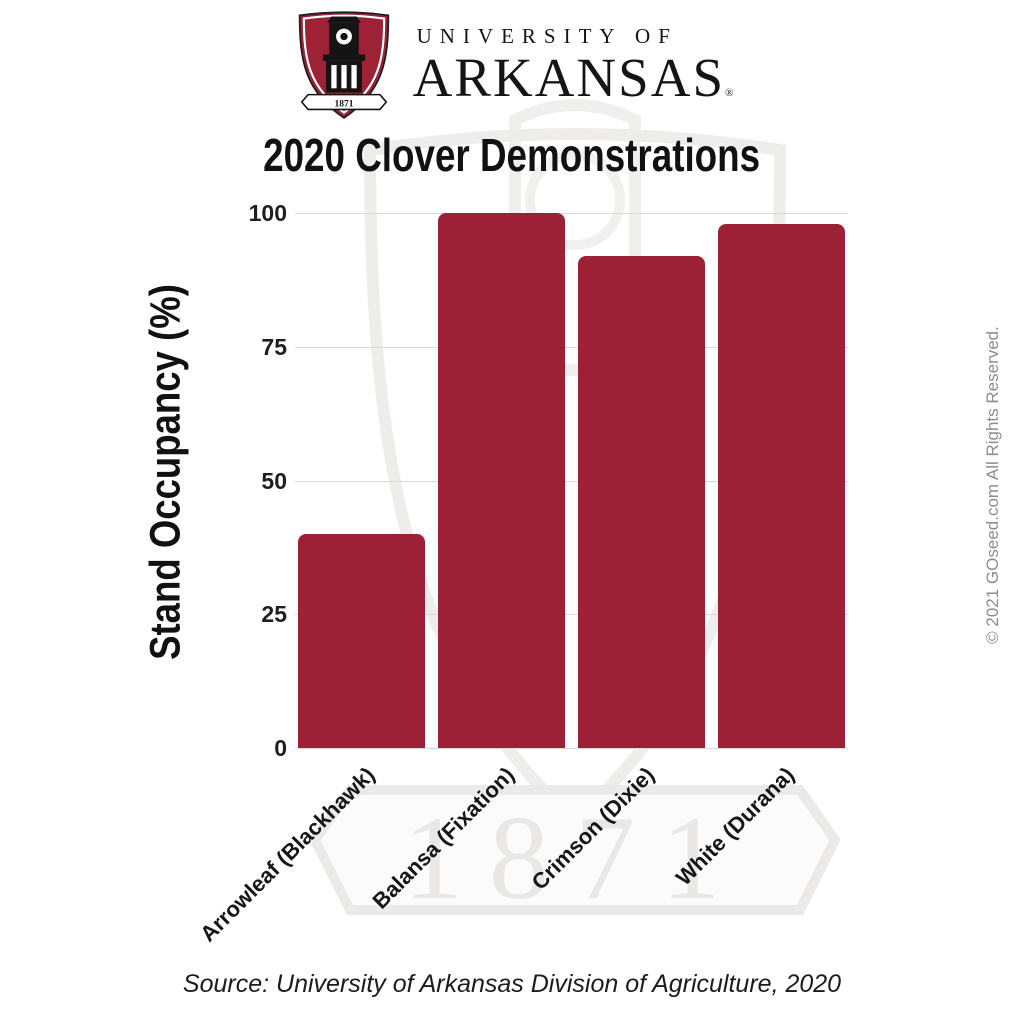 The image size is (1024, 1024). Describe the element at coordinates (165, 472) in the screenshot. I see `y-axis-title: Stand Occupancy (%)` at that location.